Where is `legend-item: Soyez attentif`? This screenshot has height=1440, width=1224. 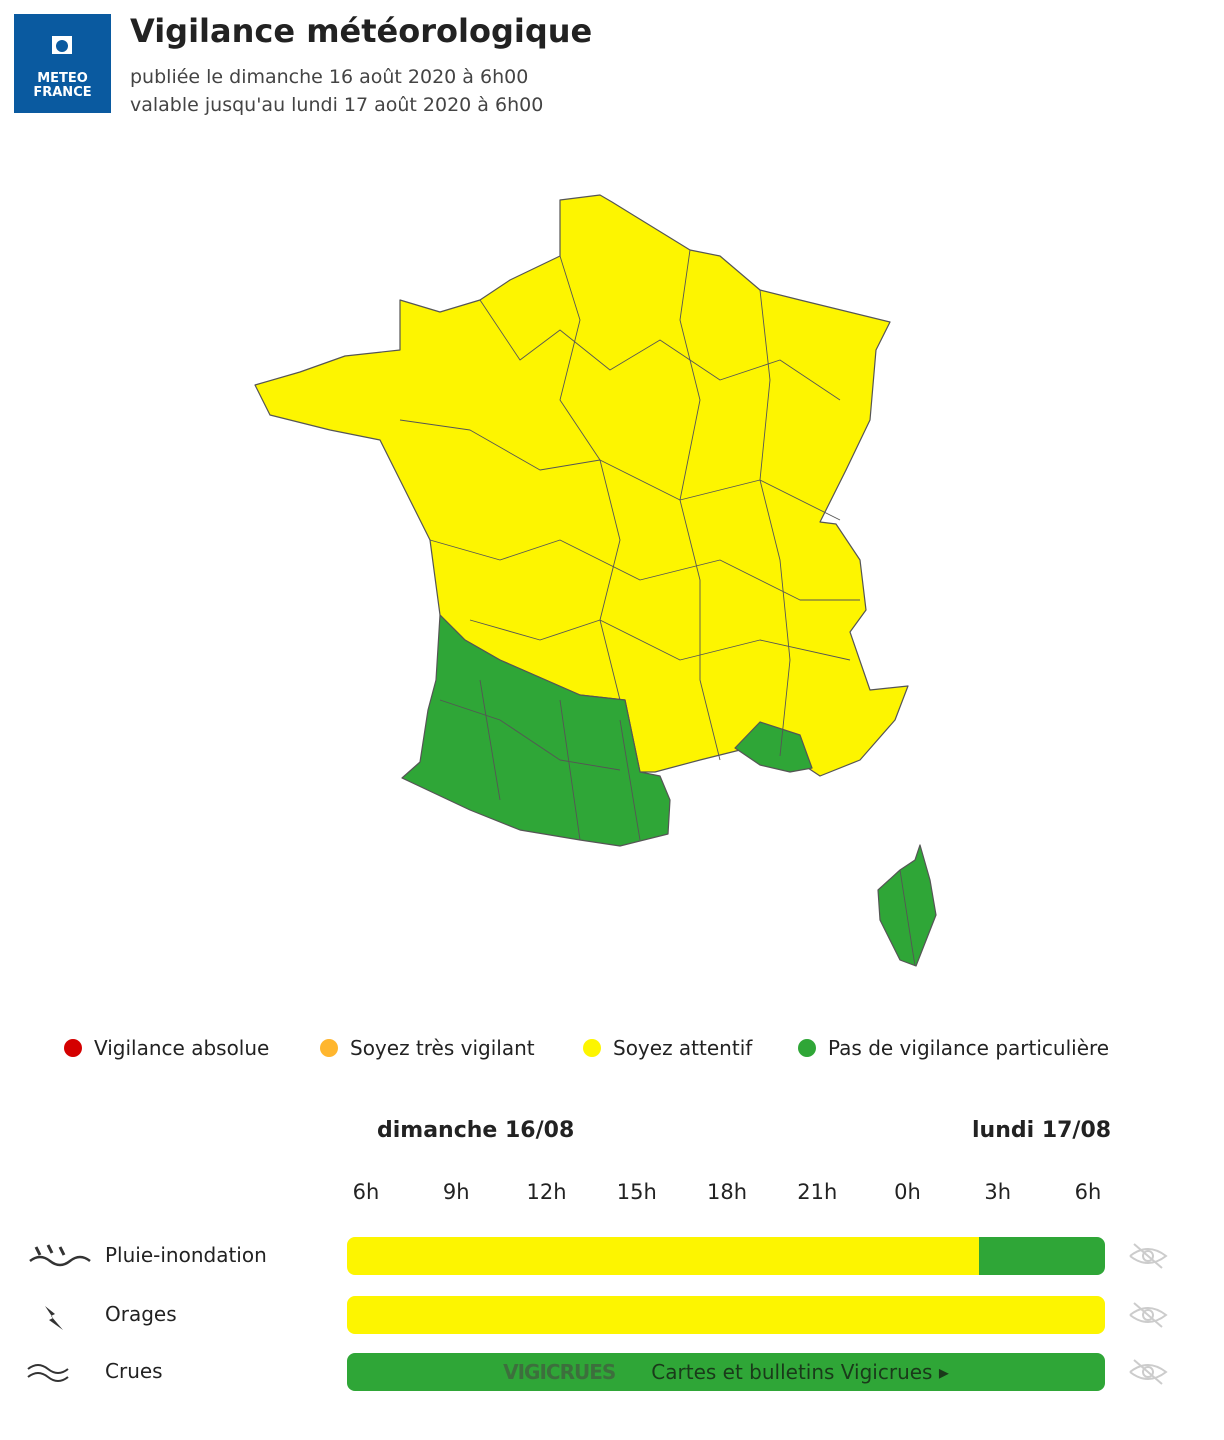 legend-item: Soyez attentif is located at coordinates (667, 1048).